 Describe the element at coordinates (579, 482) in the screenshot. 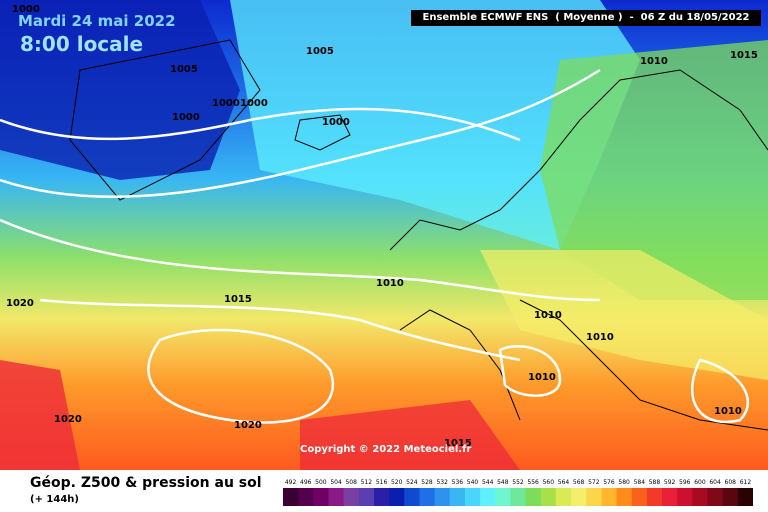

I see `scale-value: 568` at that location.